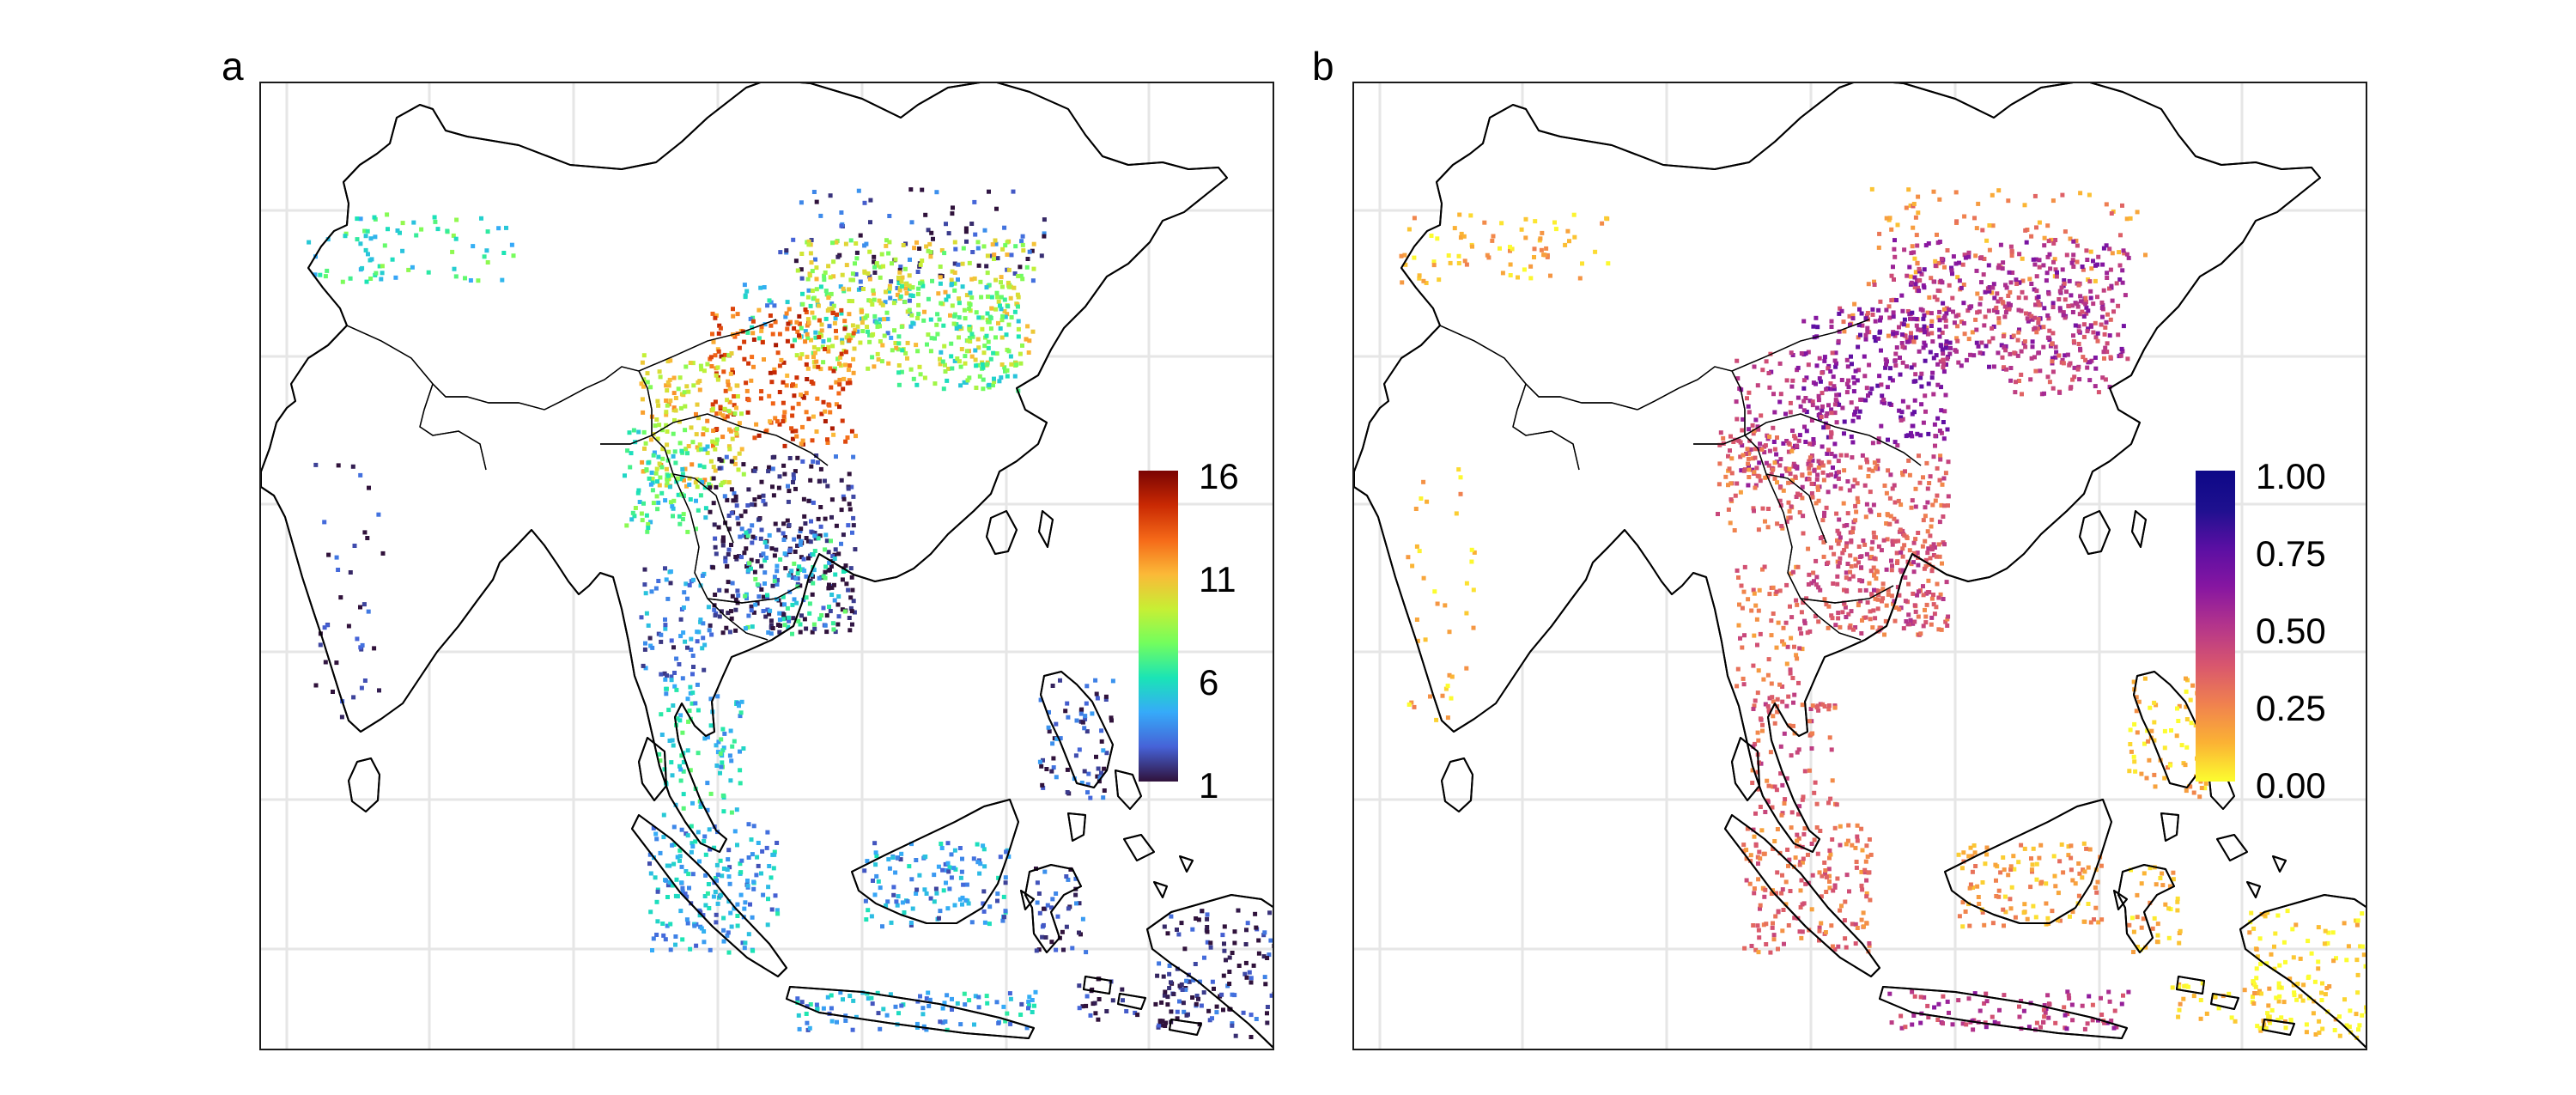  I want to click on colorbar-b-tick: 1.00, so click(2291, 476).